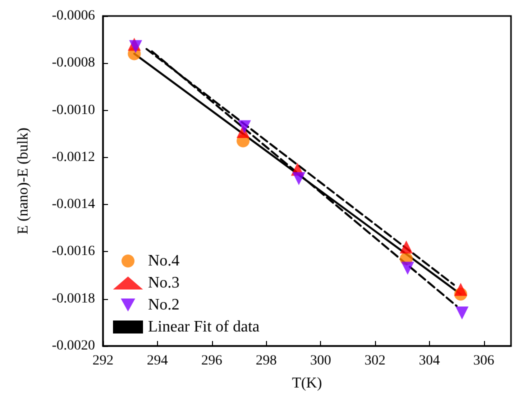 Image resolution: width=526 pixels, height=404 pixels. I want to click on x-tick-label: 304, so click(429, 361).